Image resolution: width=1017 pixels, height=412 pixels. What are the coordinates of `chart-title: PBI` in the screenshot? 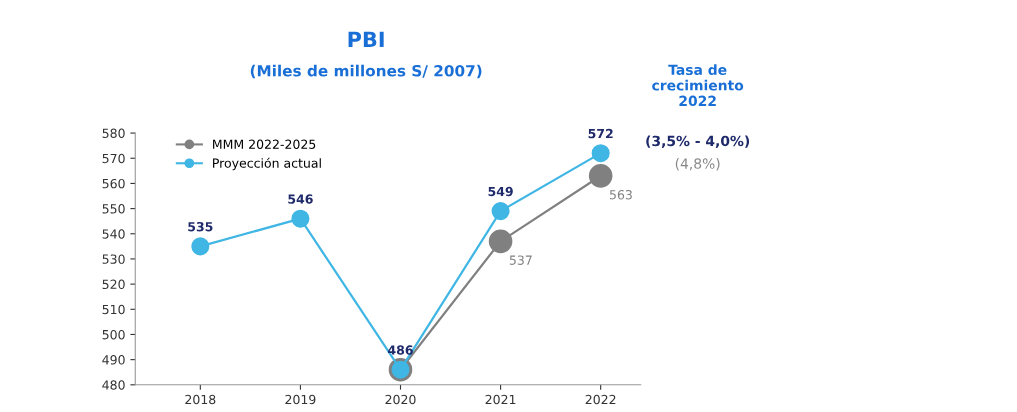 It's located at (366, 39).